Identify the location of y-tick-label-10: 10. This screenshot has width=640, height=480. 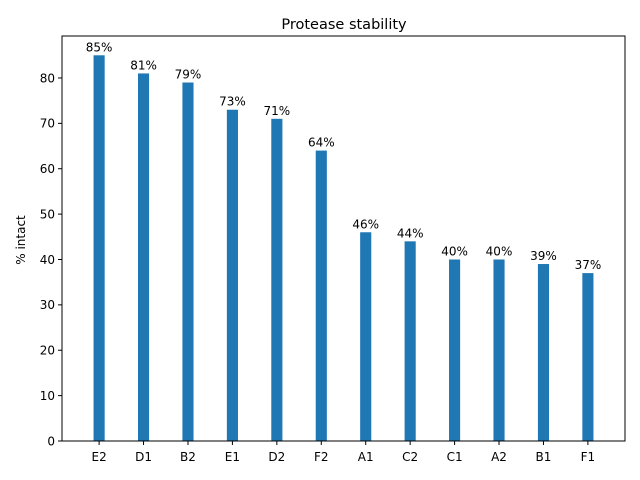
(47, 396).